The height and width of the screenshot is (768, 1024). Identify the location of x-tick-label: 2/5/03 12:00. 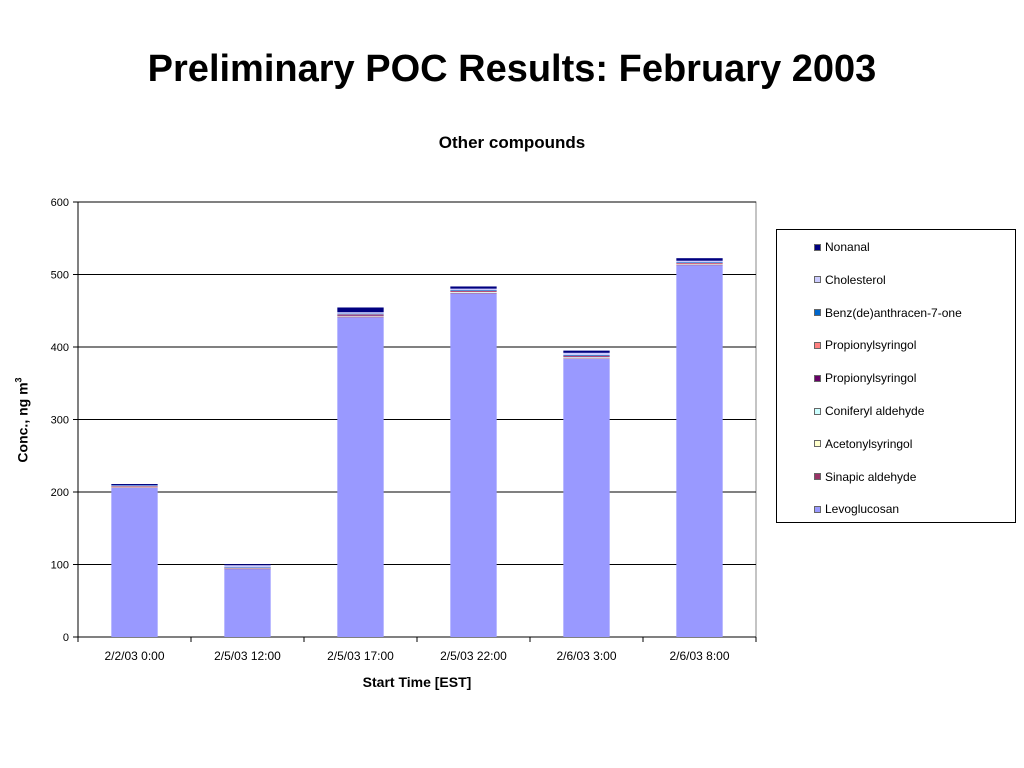
(247, 656).